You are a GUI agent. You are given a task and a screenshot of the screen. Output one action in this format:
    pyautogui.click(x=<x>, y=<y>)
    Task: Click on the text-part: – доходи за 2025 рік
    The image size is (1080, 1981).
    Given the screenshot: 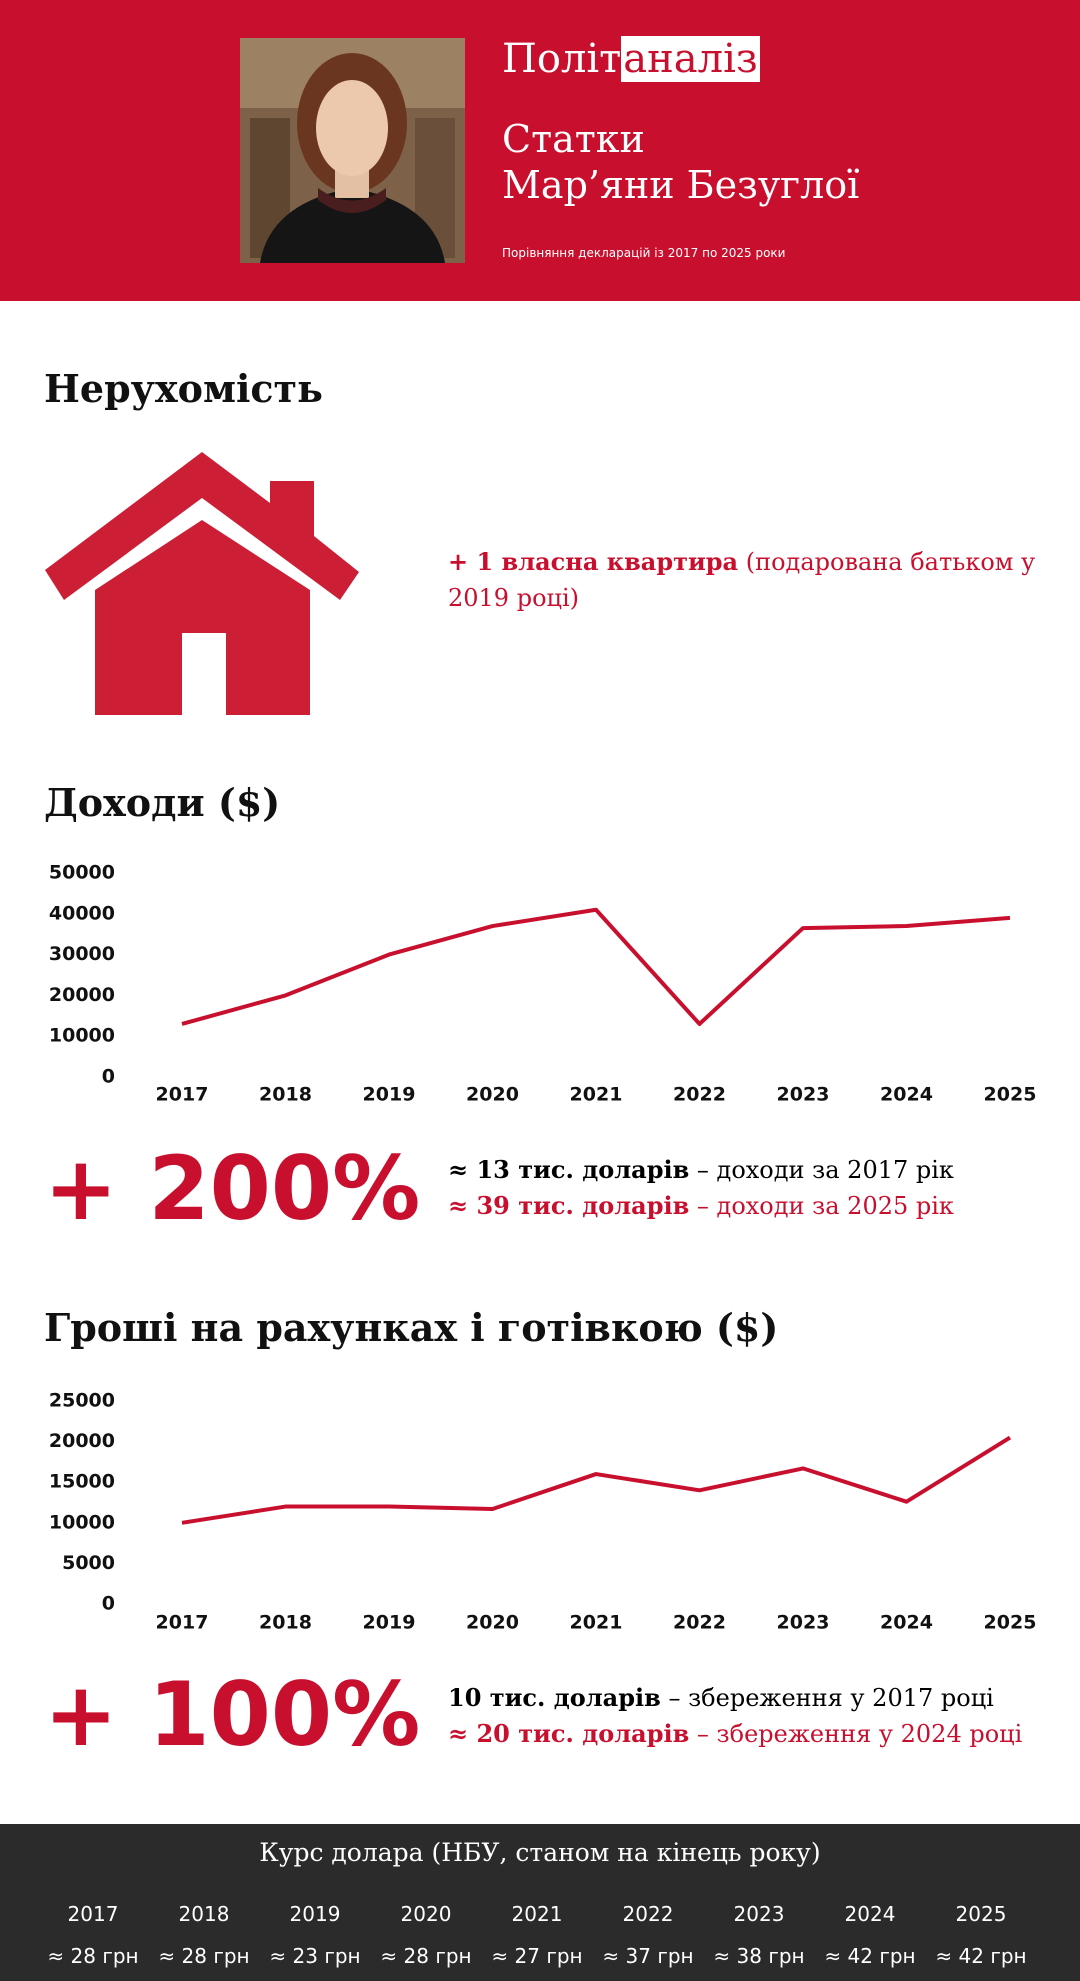 What is the action you would take?
    pyautogui.click(x=825, y=1206)
    